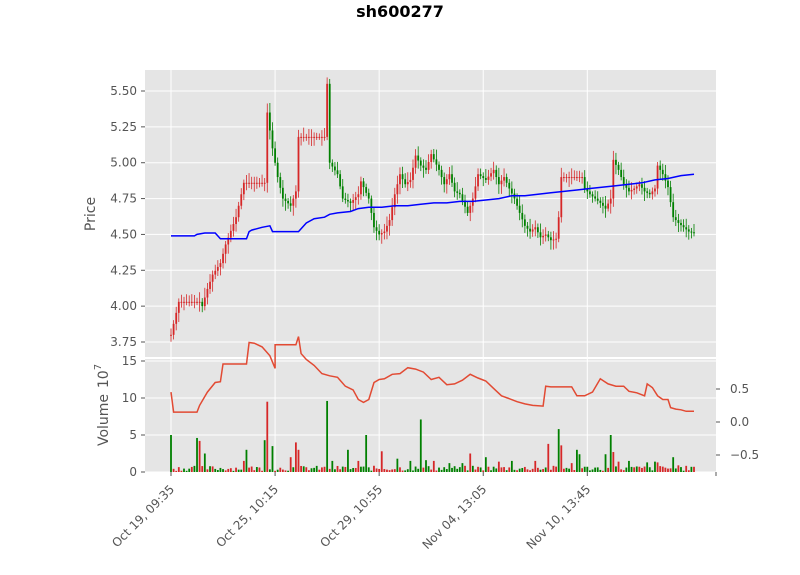  I want to click on x-tick-label: Oct 19, 09:35, so click(143, 516).